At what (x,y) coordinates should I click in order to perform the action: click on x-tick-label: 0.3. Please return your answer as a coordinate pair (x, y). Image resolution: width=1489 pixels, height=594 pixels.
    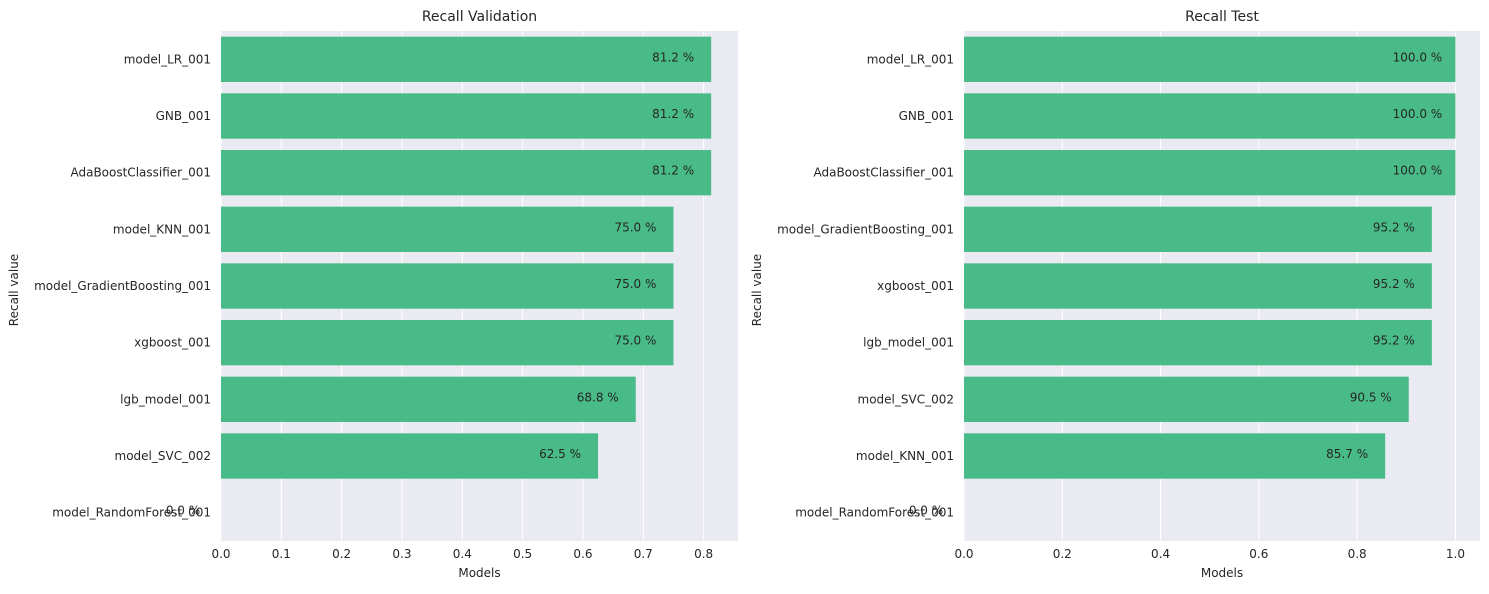
    Looking at the image, I should click on (401, 554).